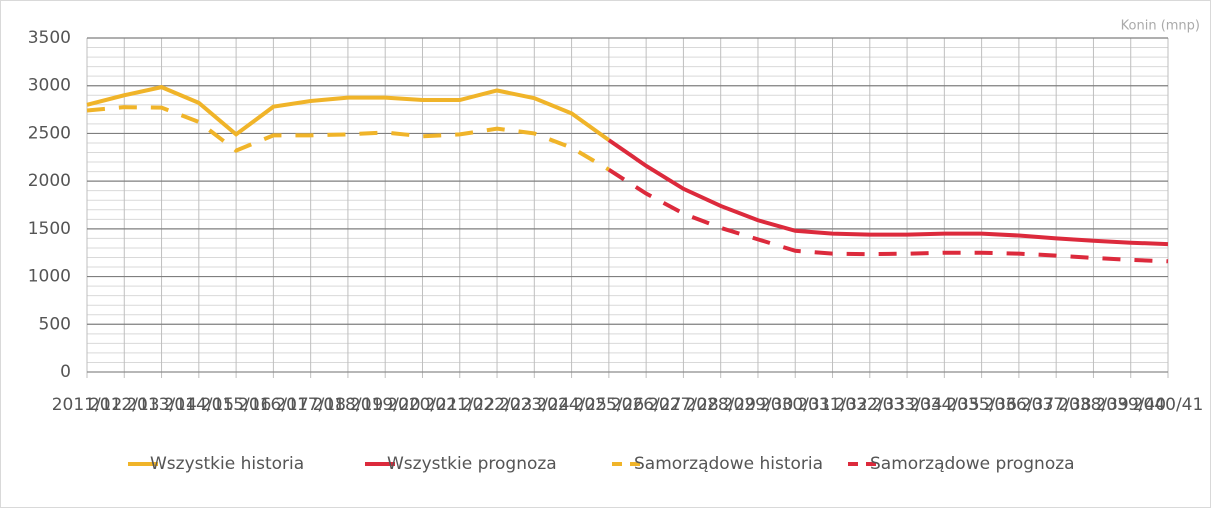 The height and width of the screenshot is (508, 1211). What do you see at coordinates (55, 324) in the screenshot?
I see `y-tick-label: 500` at bounding box center [55, 324].